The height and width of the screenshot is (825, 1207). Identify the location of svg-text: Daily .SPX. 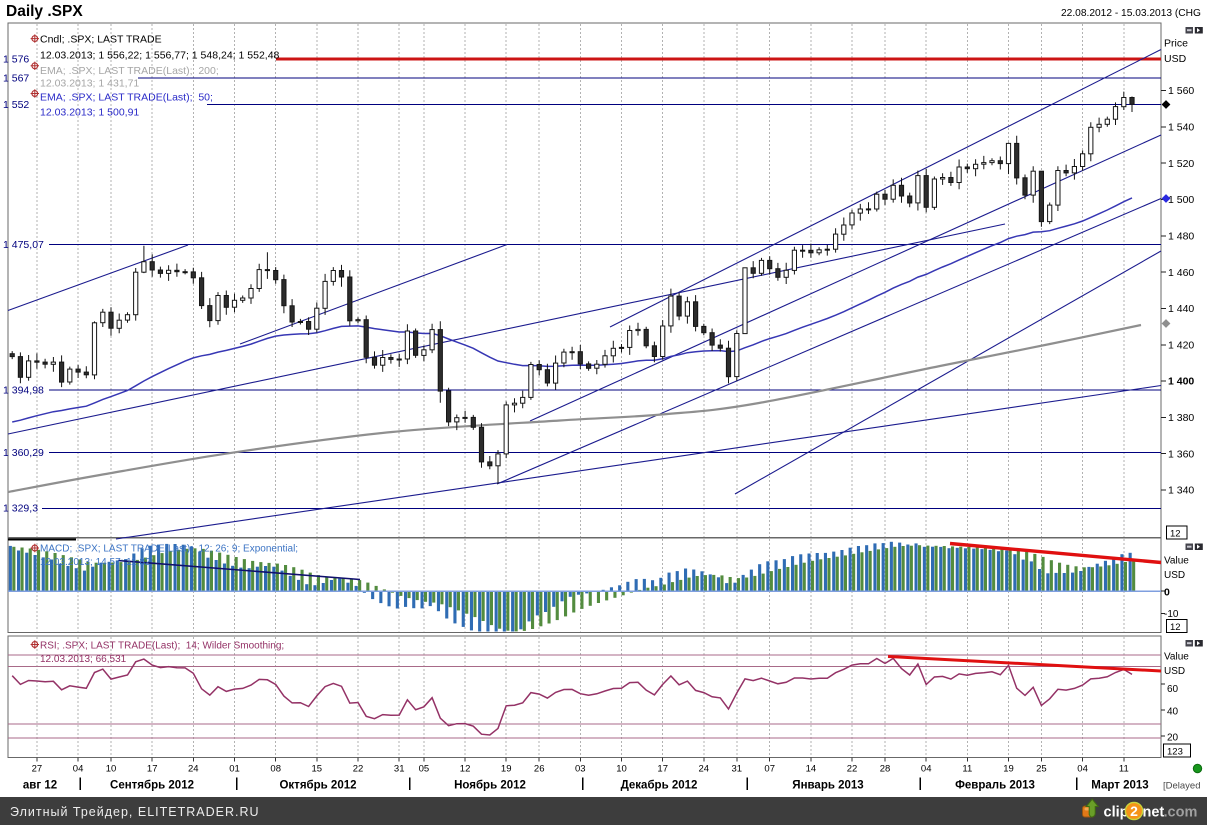
(44, 11).